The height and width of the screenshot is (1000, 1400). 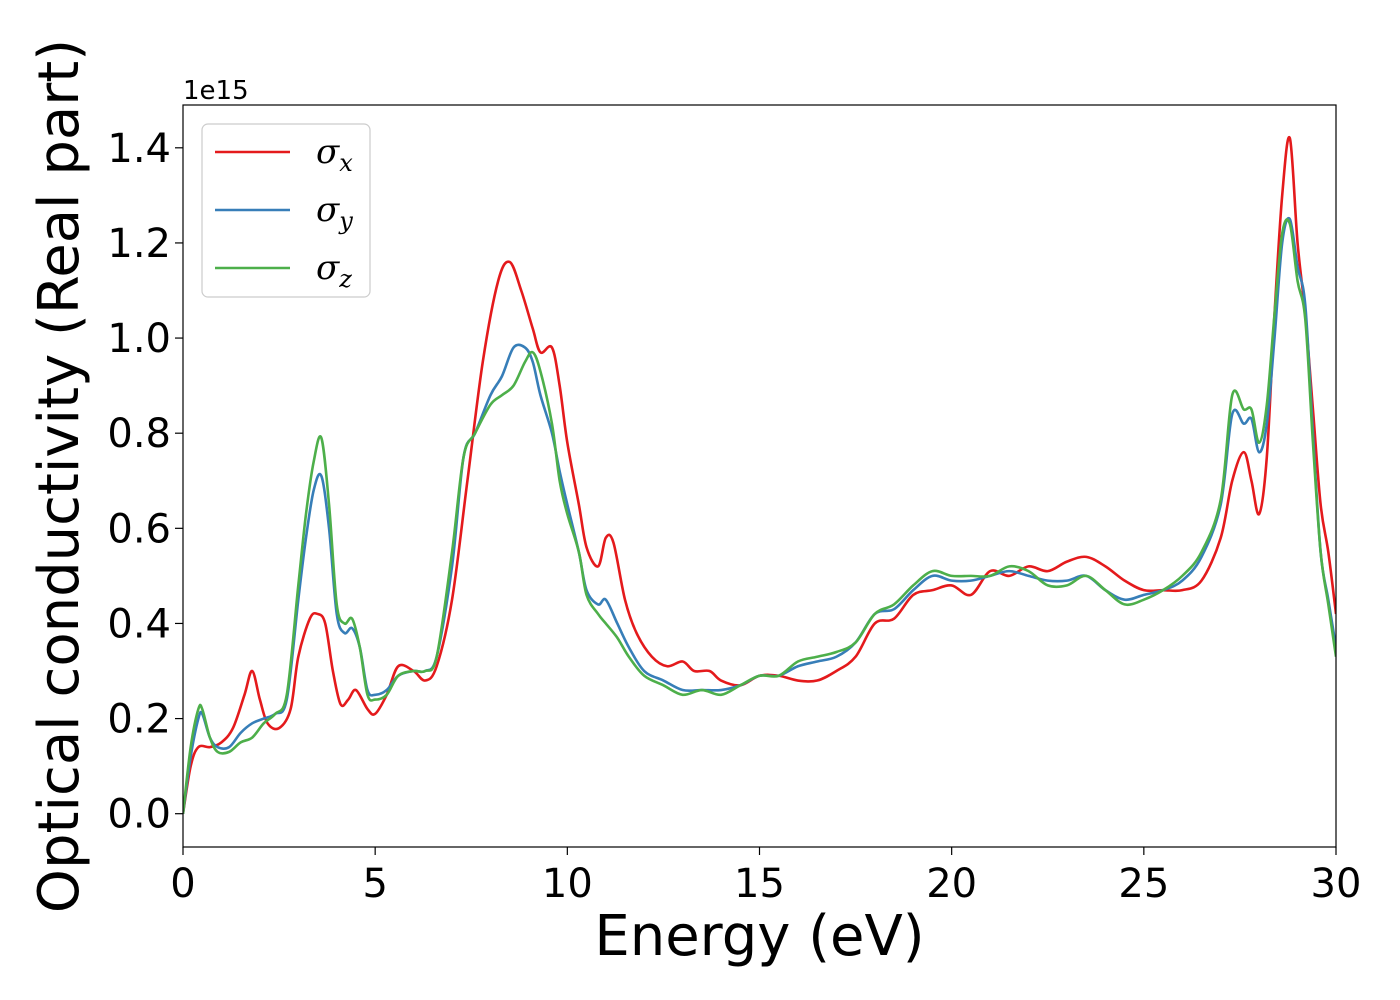 What do you see at coordinates (374, 884) in the screenshot?
I see `x-tick-label: 5` at bounding box center [374, 884].